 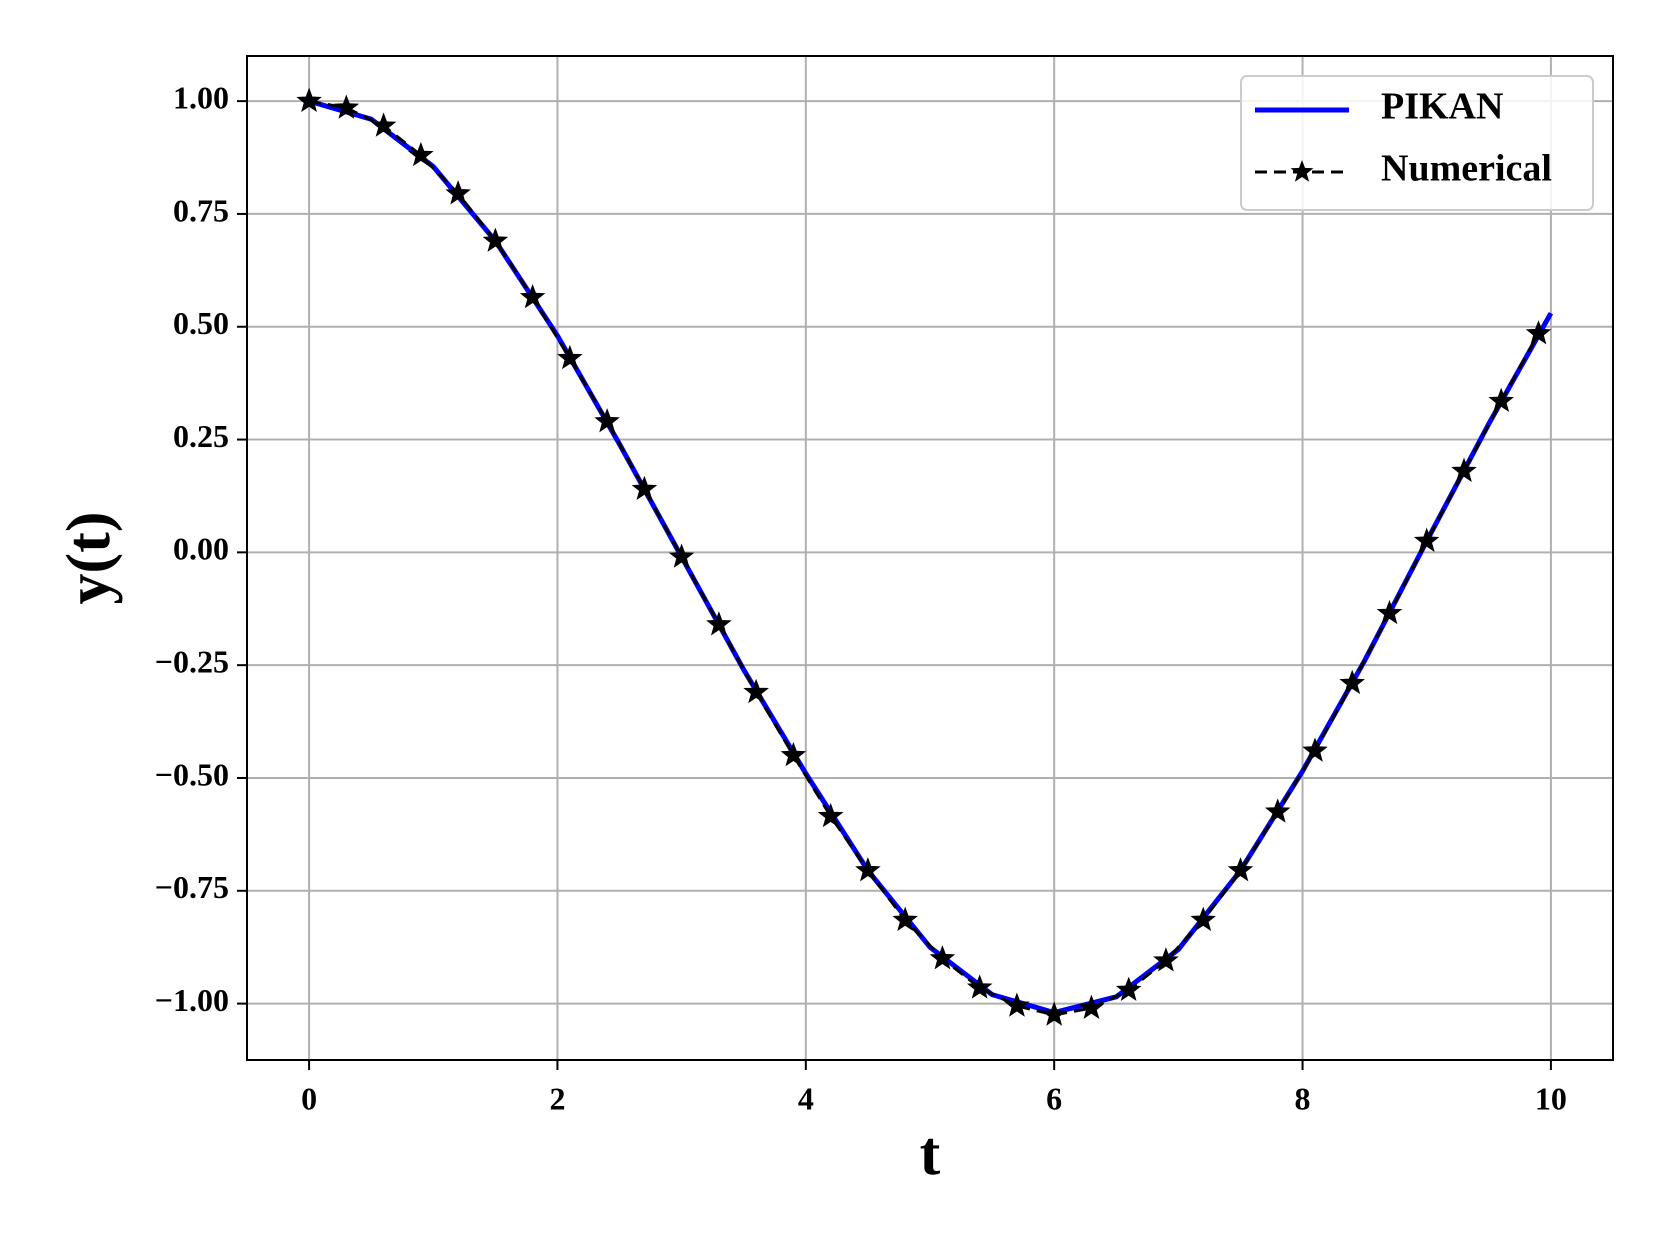 What do you see at coordinates (1466, 169) in the screenshot?
I see `legend-label: Numerical` at bounding box center [1466, 169].